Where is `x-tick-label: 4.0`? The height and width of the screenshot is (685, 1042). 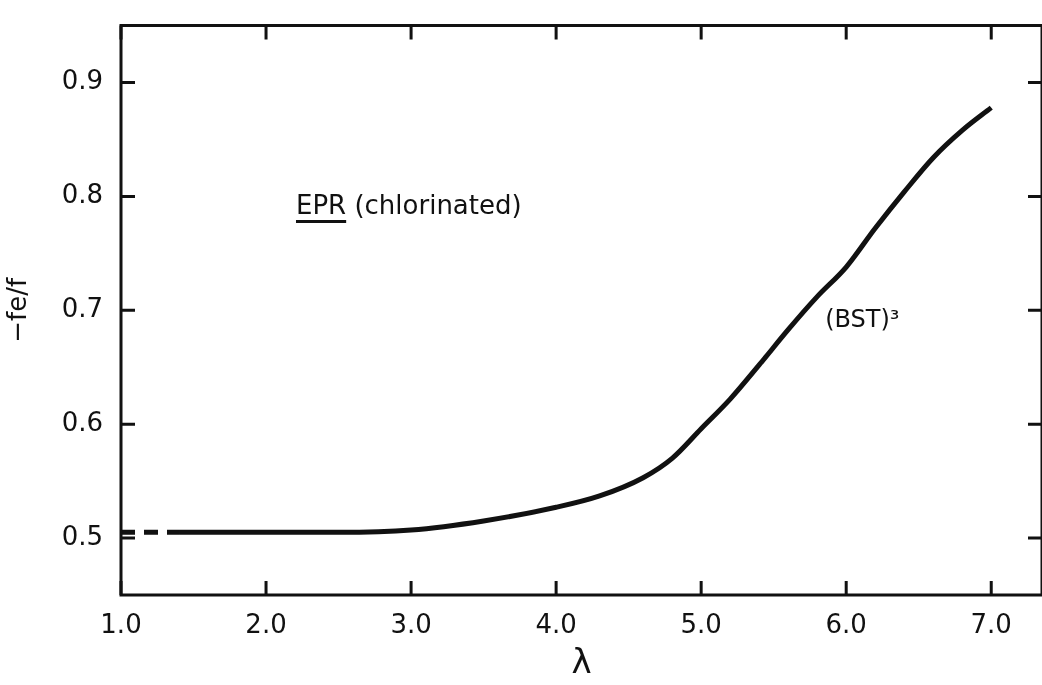 x-tick-label: 4.0 is located at coordinates (556, 624).